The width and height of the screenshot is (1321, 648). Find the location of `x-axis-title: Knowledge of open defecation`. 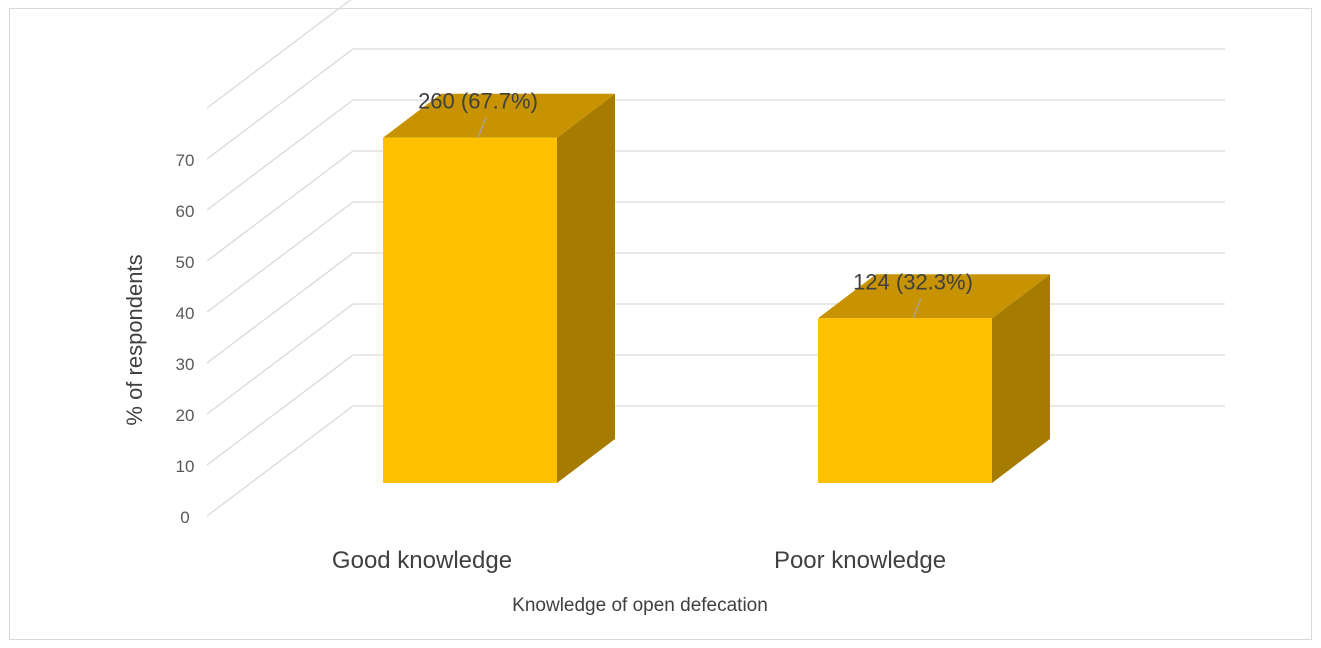

x-axis-title: Knowledge of open defecation is located at coordinates (640, 605).